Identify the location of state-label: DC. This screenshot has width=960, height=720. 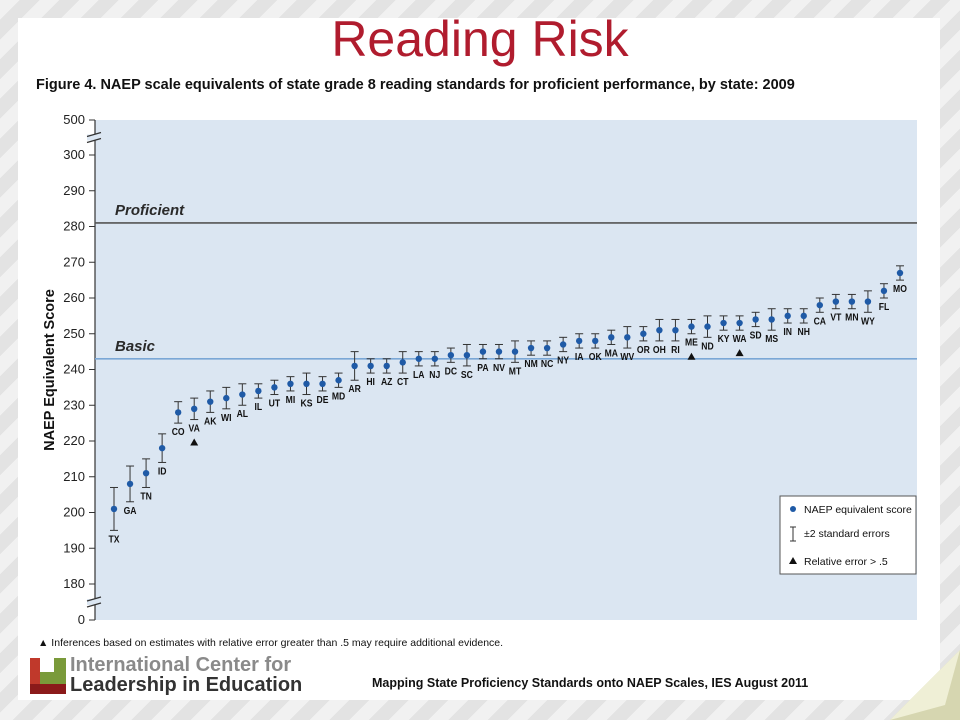
(451, 372).